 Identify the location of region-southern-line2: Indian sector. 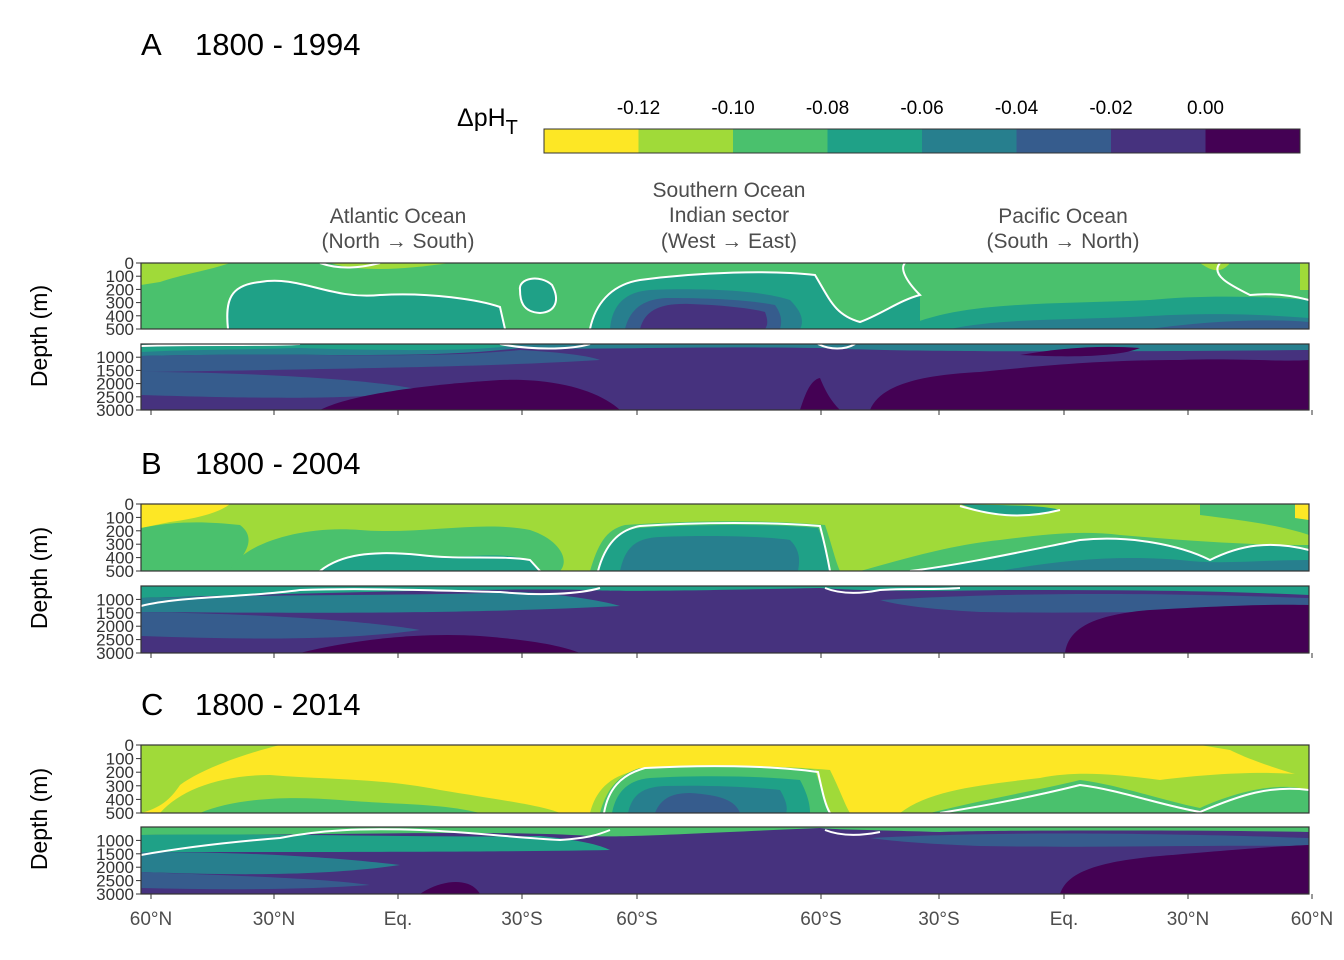
(729, 215).